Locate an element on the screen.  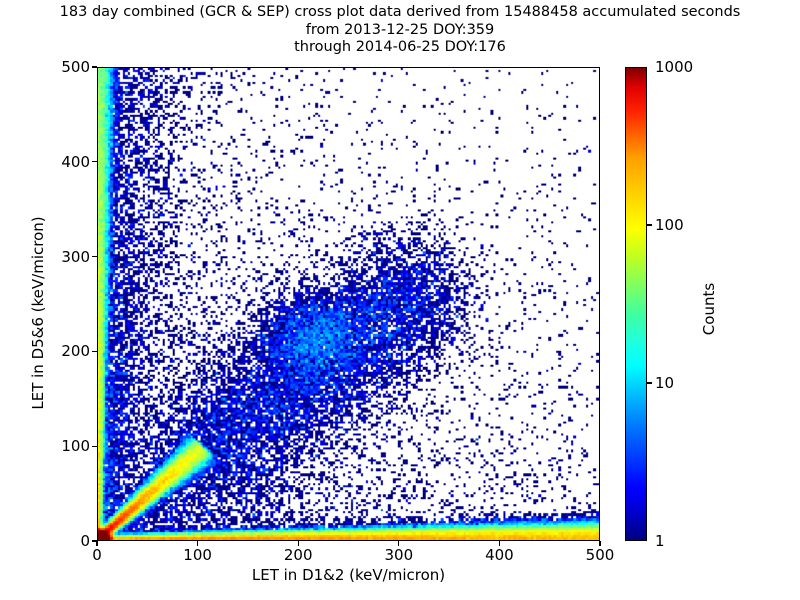
title-line-2: from 2013-12-25 DOY:359 is located at coordinates (400, 29).